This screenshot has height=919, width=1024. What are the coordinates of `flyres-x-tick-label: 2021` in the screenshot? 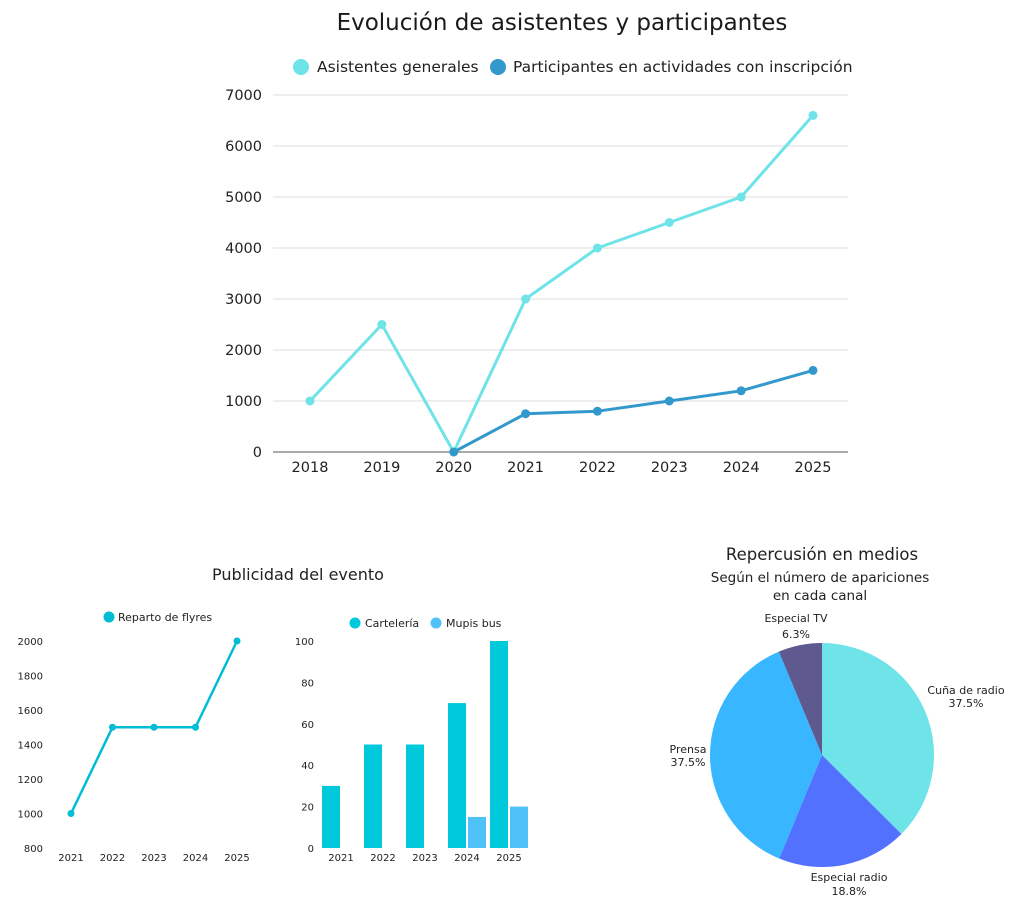 It's located at (70, 858).